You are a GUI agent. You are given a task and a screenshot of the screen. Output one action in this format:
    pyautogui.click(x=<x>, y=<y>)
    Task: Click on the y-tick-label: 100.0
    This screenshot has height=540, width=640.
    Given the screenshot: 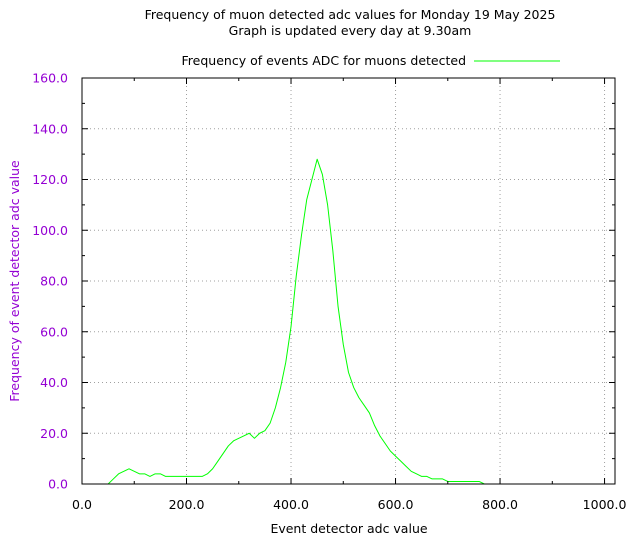 What is the action you would take?
    pyautogui.click(x=50, y=230)
    